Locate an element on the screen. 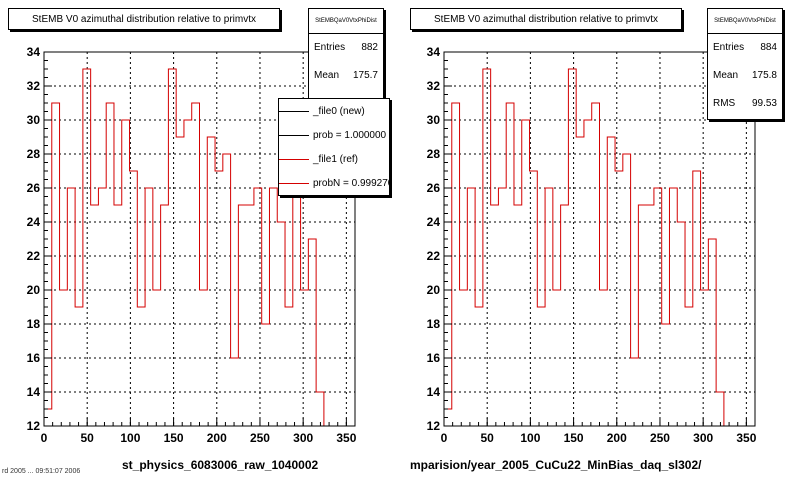 The height and width of the screenshot is (480, 800). right-y-tick-label: 20 is located at coordinates (434, 290).